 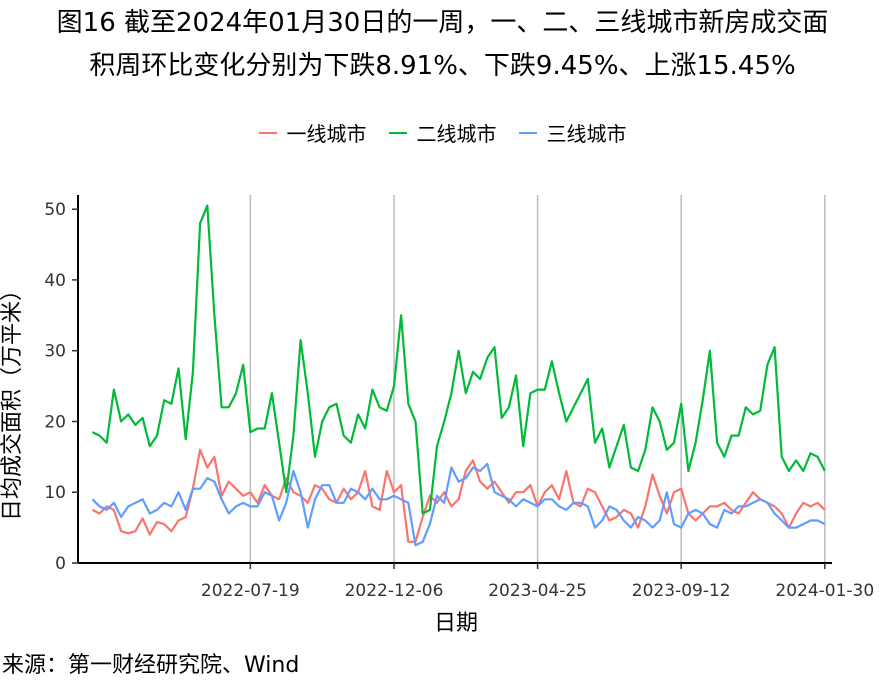 I want to click on legend-label-tier3: 三线城市, so click(x=586, y=134).